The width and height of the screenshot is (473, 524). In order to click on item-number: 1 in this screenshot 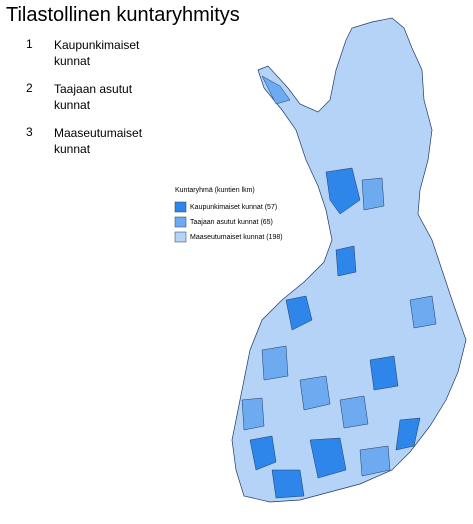, I will do `click(29, 44)`.